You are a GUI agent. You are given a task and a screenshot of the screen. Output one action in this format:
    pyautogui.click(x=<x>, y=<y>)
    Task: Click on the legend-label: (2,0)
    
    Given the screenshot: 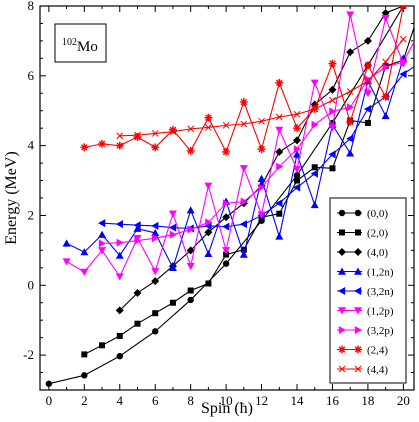 What is the action you would take?
    pyautogui.click(x=377, y=234)
    